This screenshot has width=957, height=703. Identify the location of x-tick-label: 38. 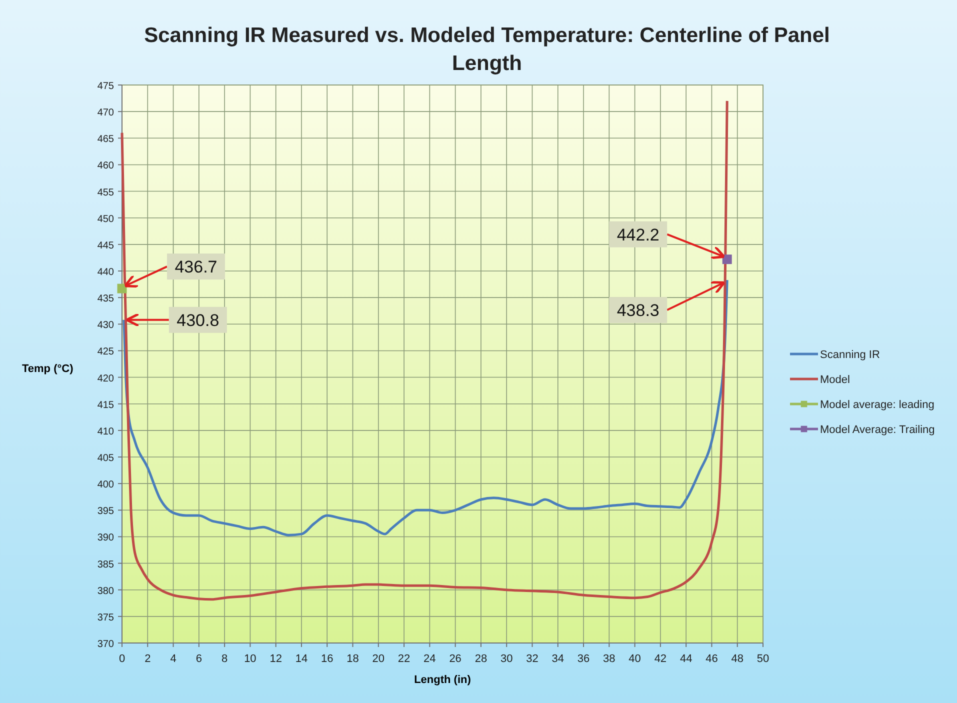
(609, 659).